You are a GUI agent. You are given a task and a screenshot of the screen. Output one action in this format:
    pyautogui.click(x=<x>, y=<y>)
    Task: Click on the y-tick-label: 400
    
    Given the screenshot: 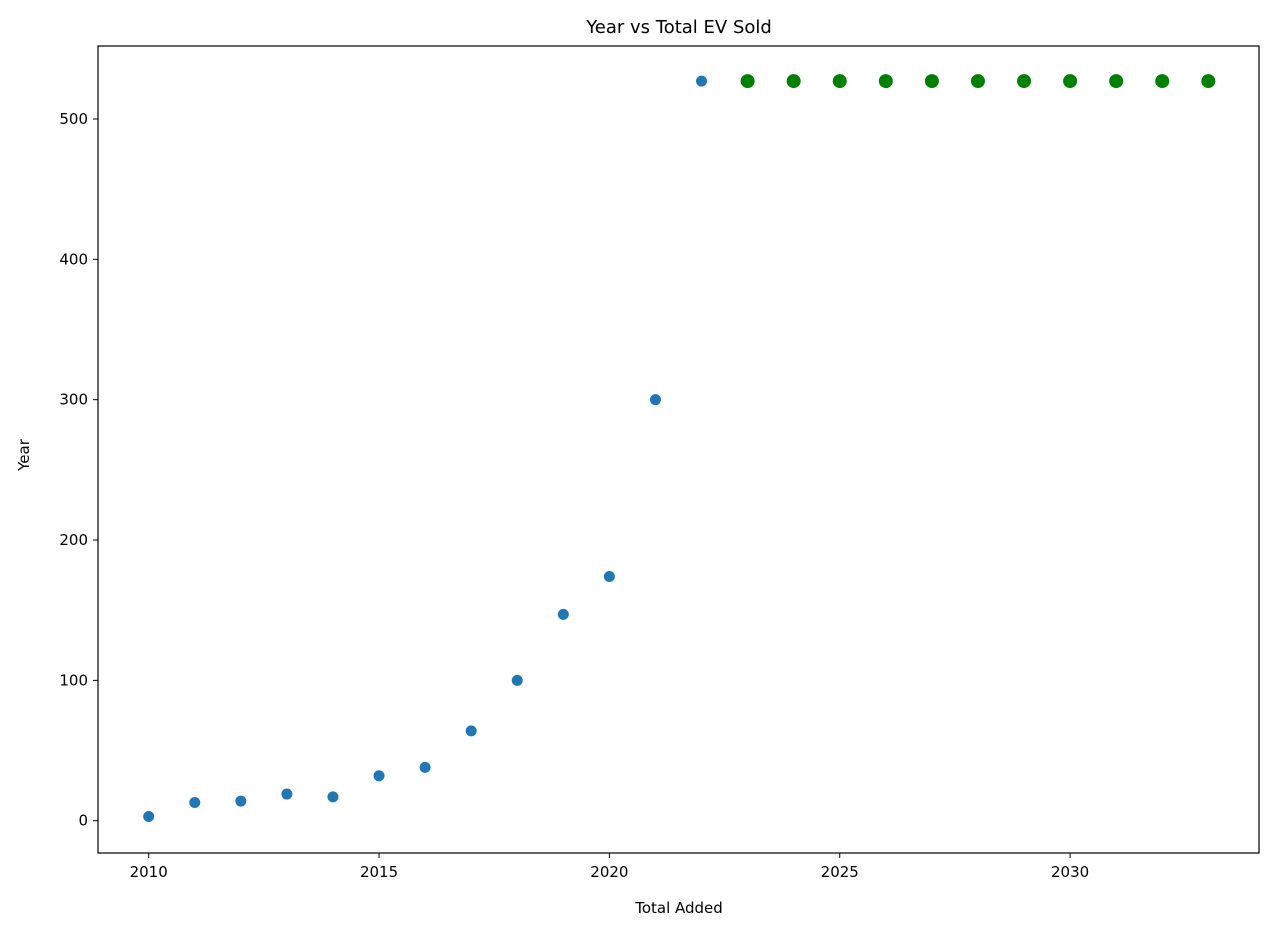 What is the action you would take?
    pyautogui.click(x=73, y=259)
    